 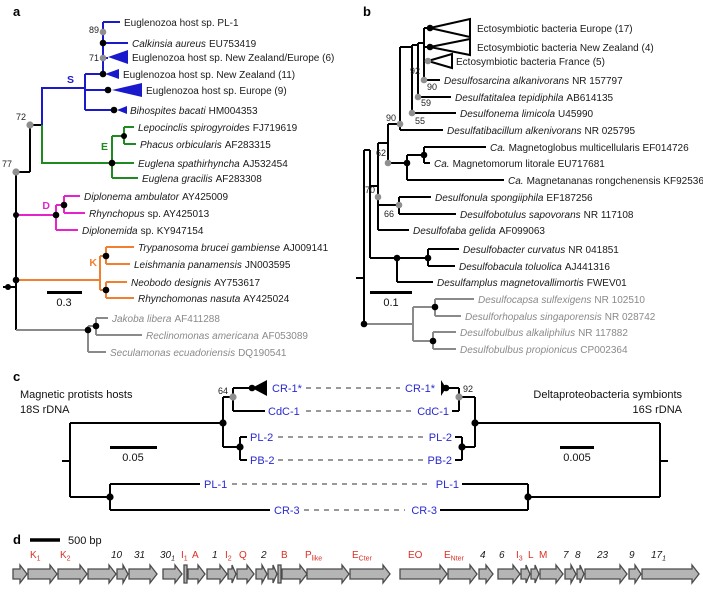 I want to click on taxon-label: Ca. Magnetomorum litorale EU717681, so click(x=519, y=164).